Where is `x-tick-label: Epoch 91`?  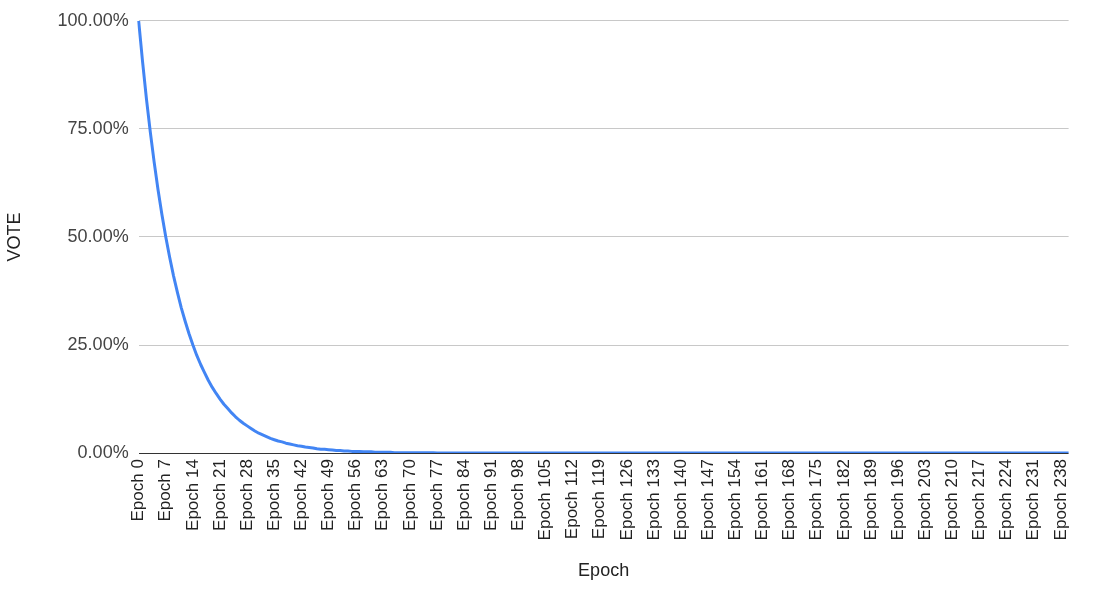
x-tick-label: Epoch 91 is located at coordinates (490, 495).